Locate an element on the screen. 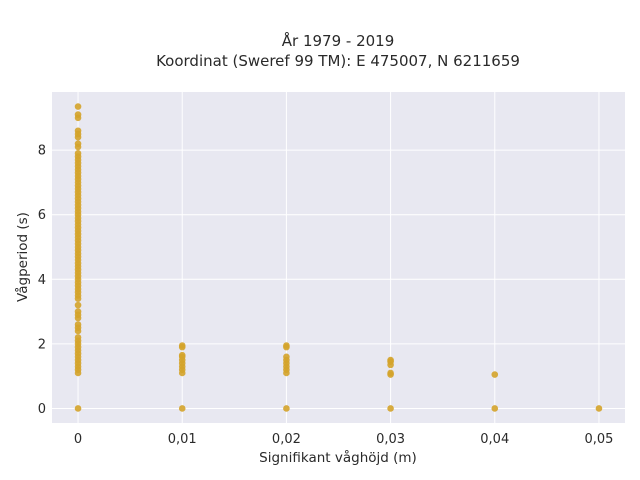 This screenshot has height=480, width=640. y-tick-label: 0 is located at coordinates (42, 409).